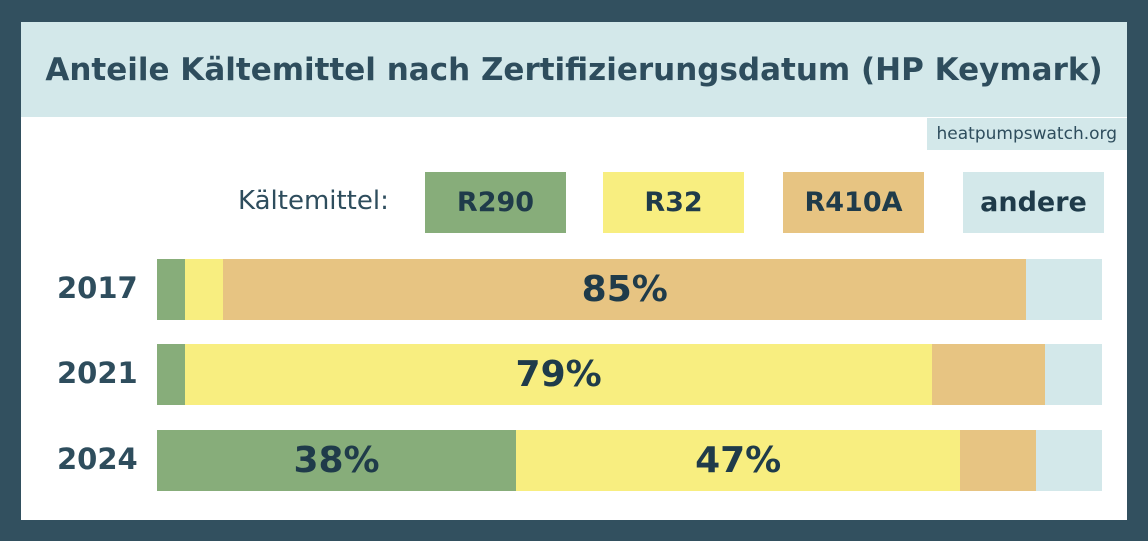  What do you see at coordinates (171, 374) in the screenshot?
I see `bar-segment-2021-r290` at bounding box center [171, 374].